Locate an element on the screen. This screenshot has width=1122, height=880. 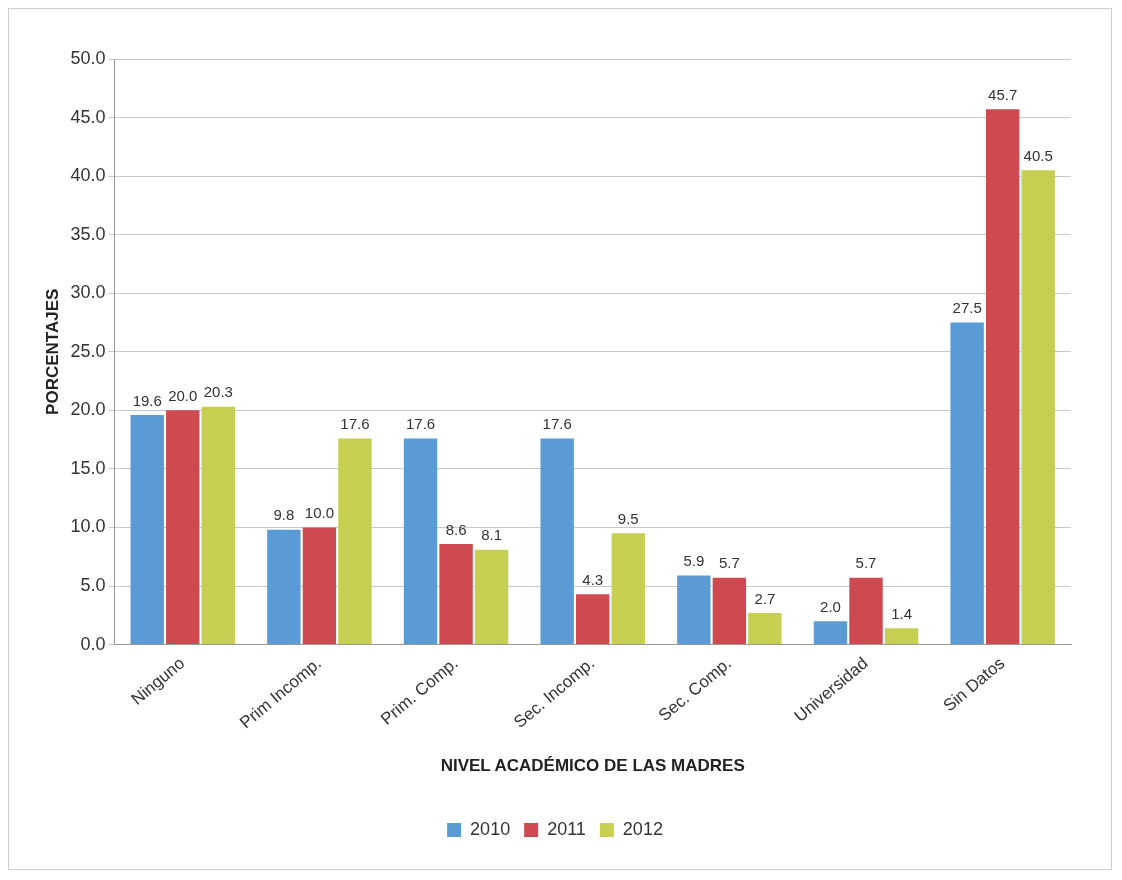
legend-label: 2011 is located at coordinates (566, 828).